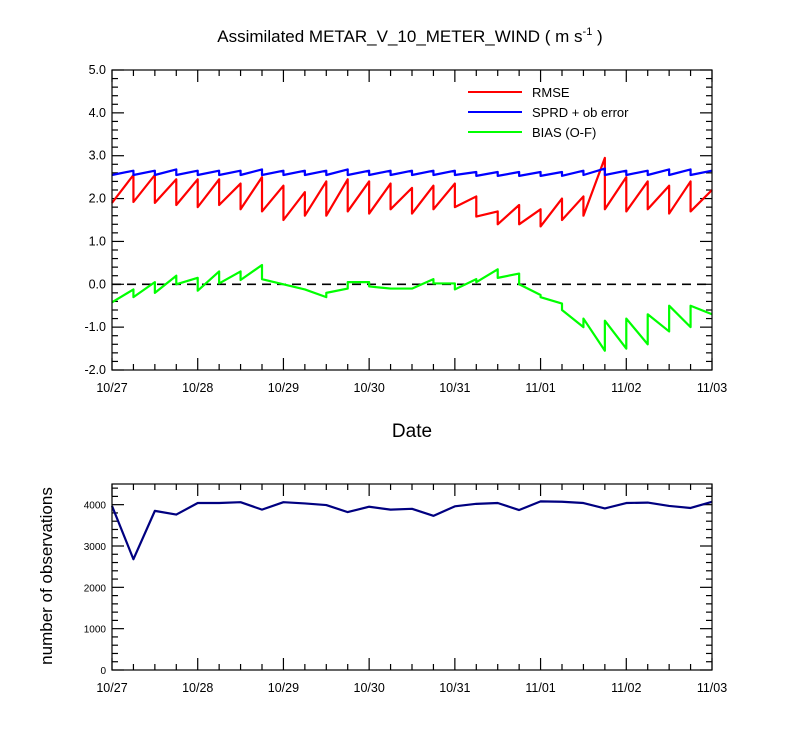  What do you see at coordinates (412, 192) in the screenshot?
I see `series-line-rmse` at bounding box center [412, 192].